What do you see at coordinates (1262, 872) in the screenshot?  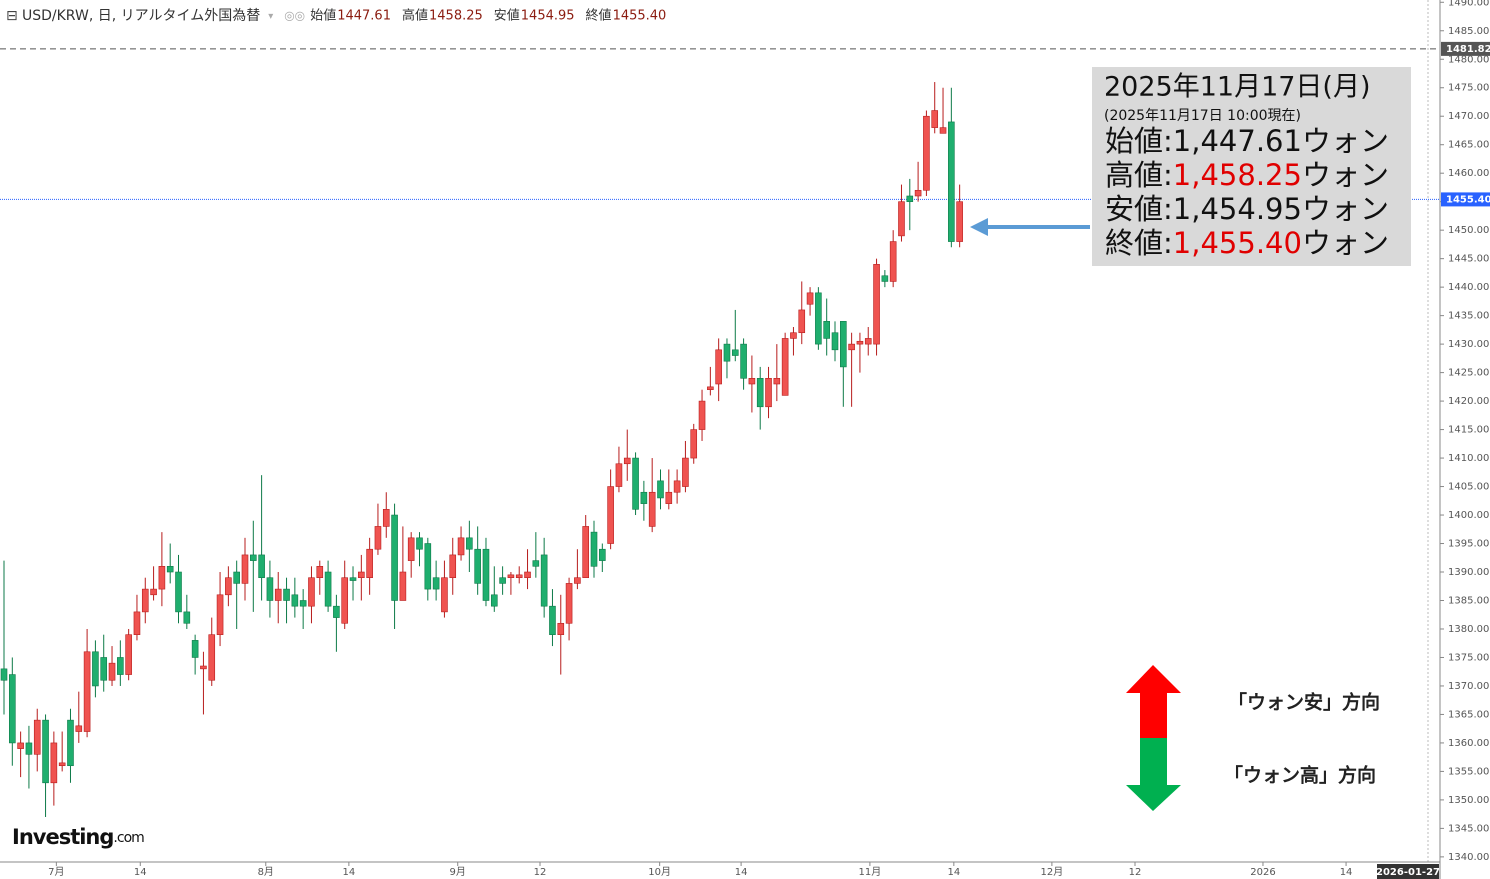 I see `x-tick-label: 2026` at bounding box center [1262, 872].